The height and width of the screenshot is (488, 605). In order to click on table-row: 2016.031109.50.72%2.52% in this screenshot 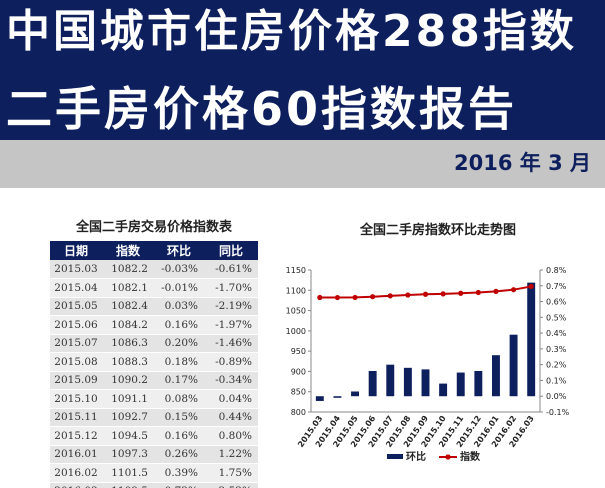, I will do `click(154, 485)`.